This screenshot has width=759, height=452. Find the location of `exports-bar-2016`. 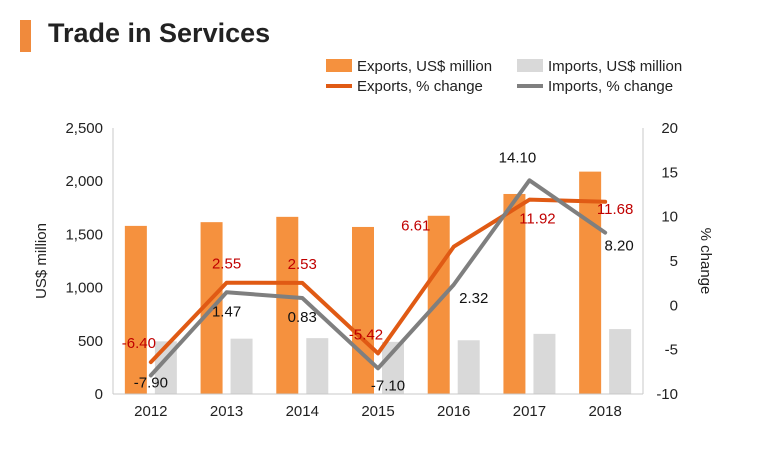

exports-bar-2016 is located at coordinates (438, 304).